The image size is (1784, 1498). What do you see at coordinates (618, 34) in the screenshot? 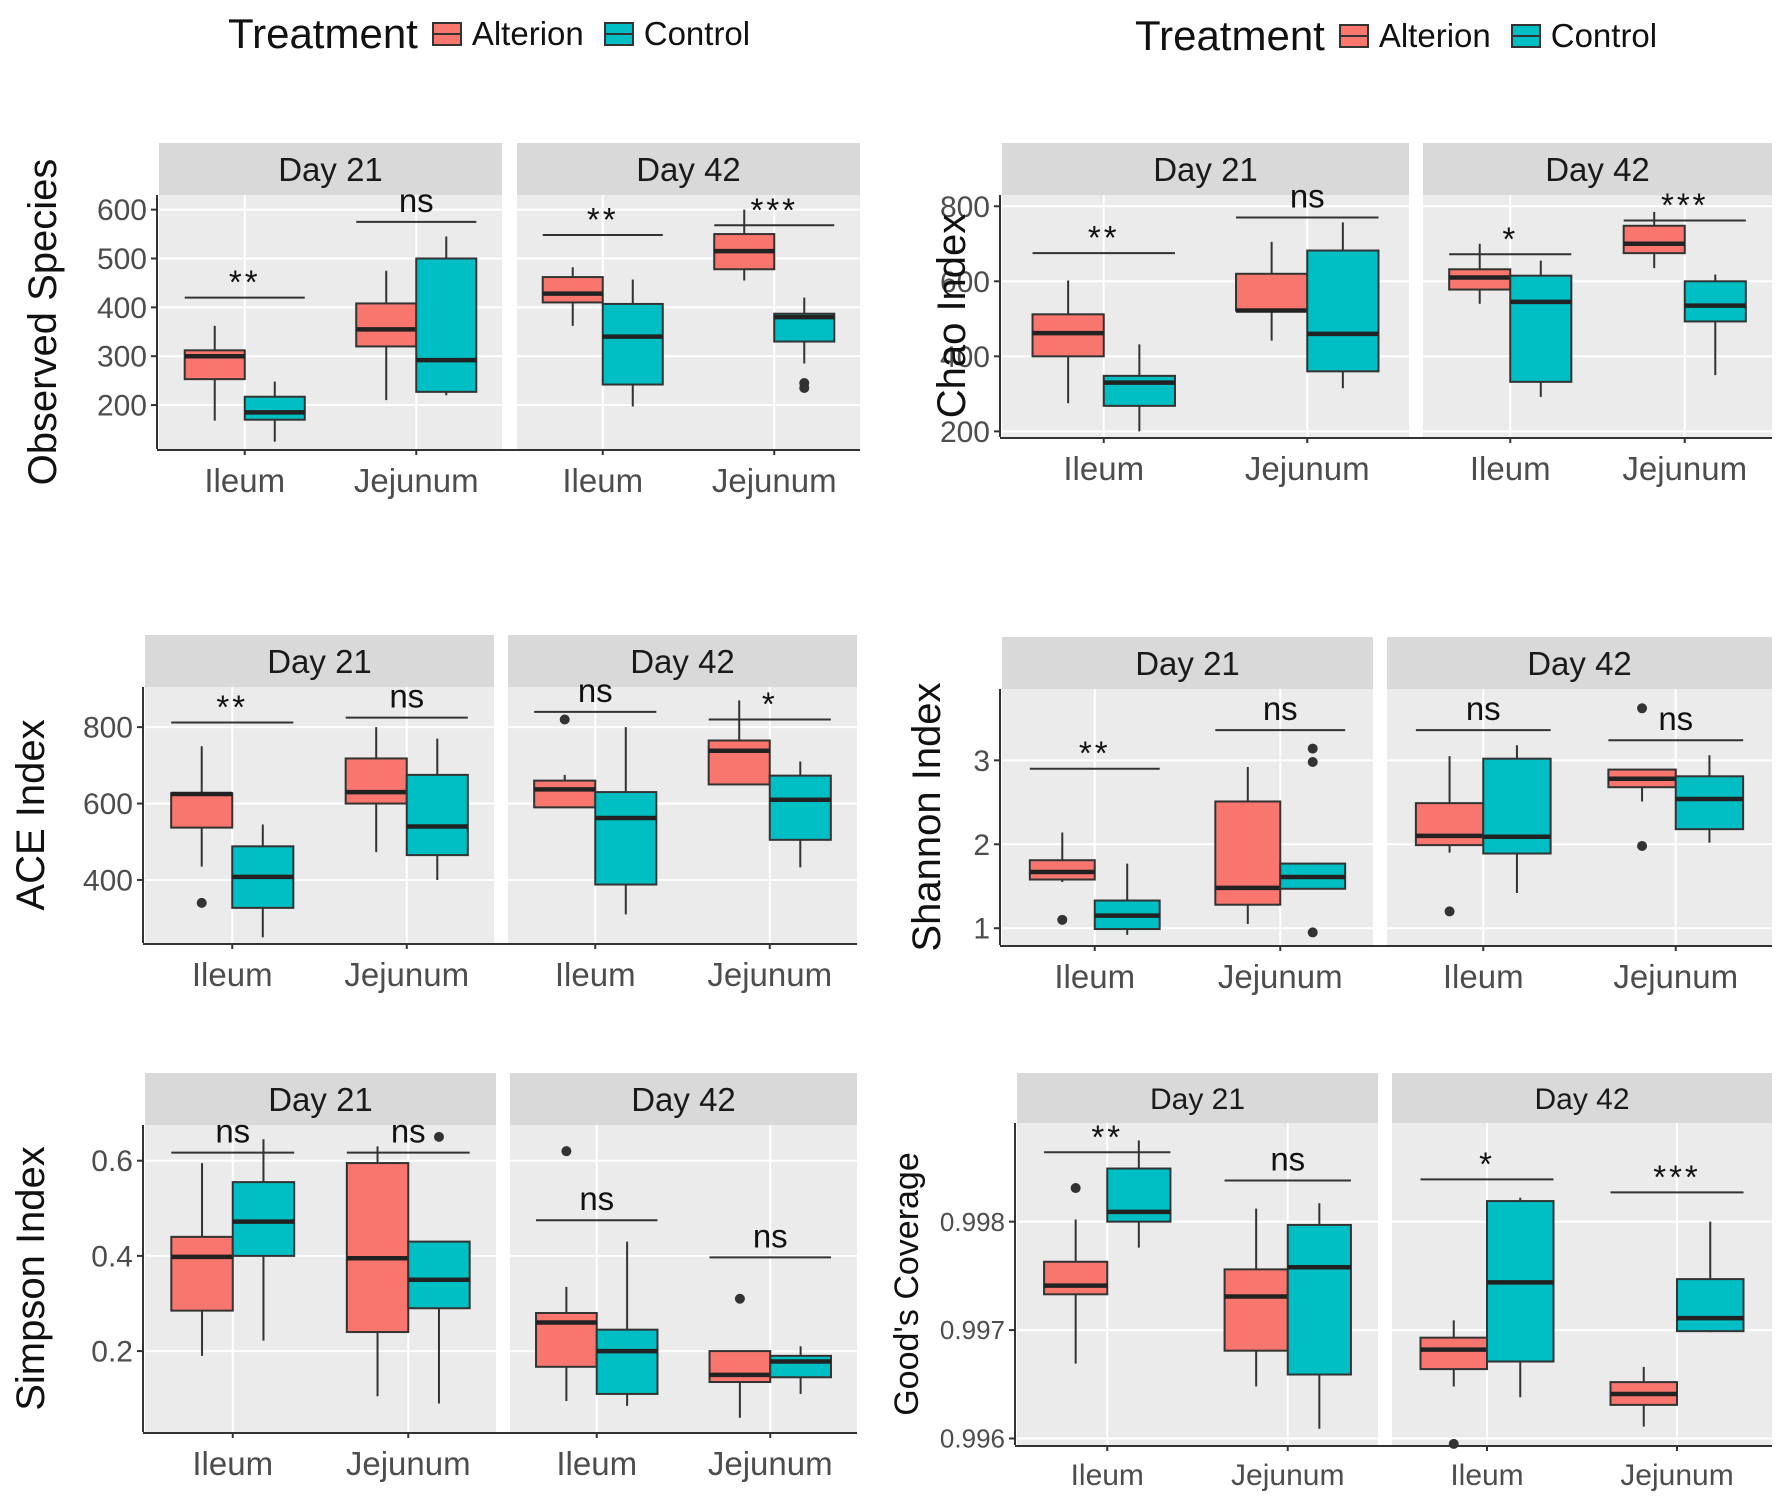
I see `legend-key-control` at bounding box center [618, 34].